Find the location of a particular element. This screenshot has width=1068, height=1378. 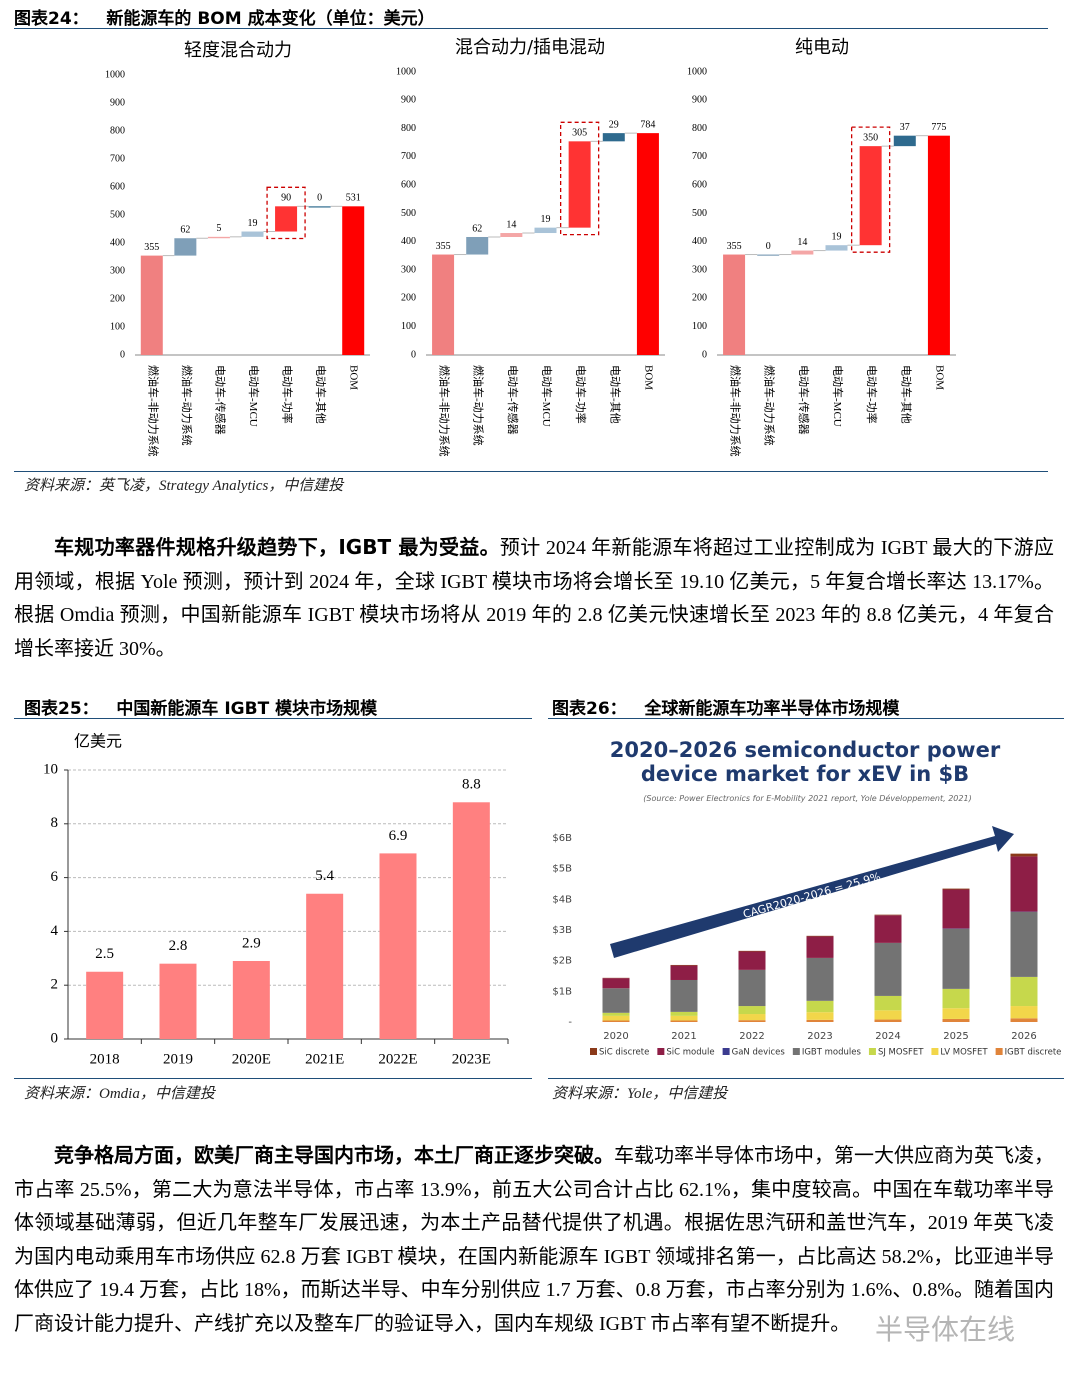

value-label: 531 is located at coordinates (353, 198).